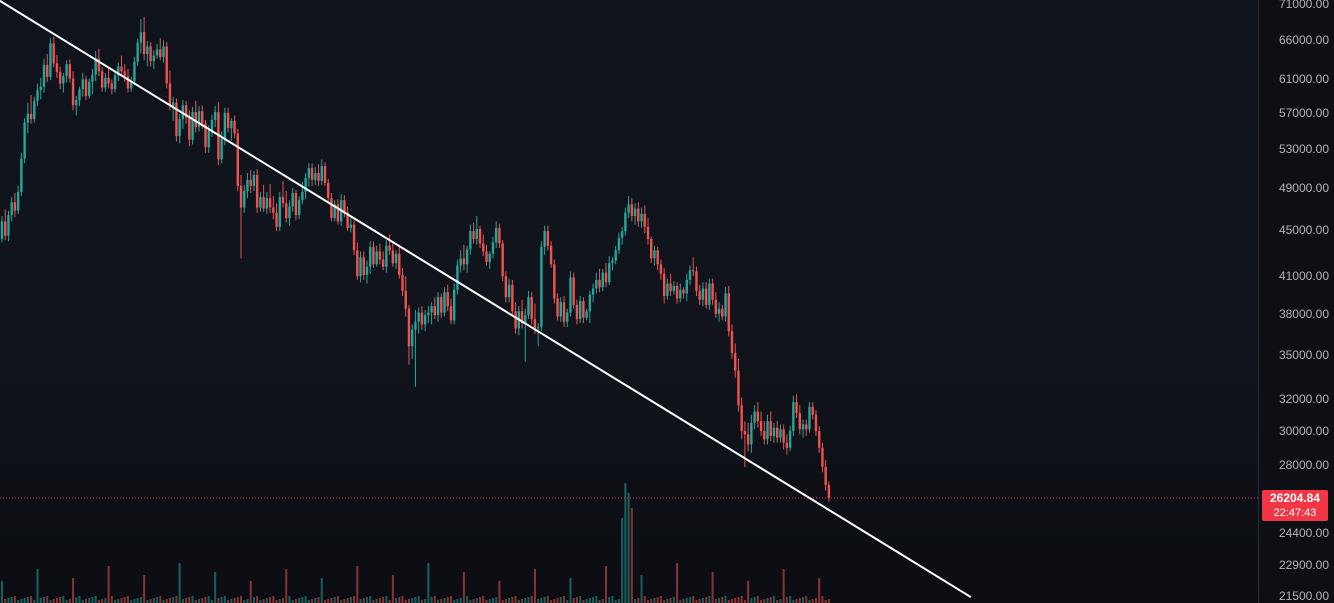 The width and height of the screenshot is (1334, 603). Describe the element at coordinates (1303, 6) in the screenshot. I see `price-tick-label: 71000.00` at that location.